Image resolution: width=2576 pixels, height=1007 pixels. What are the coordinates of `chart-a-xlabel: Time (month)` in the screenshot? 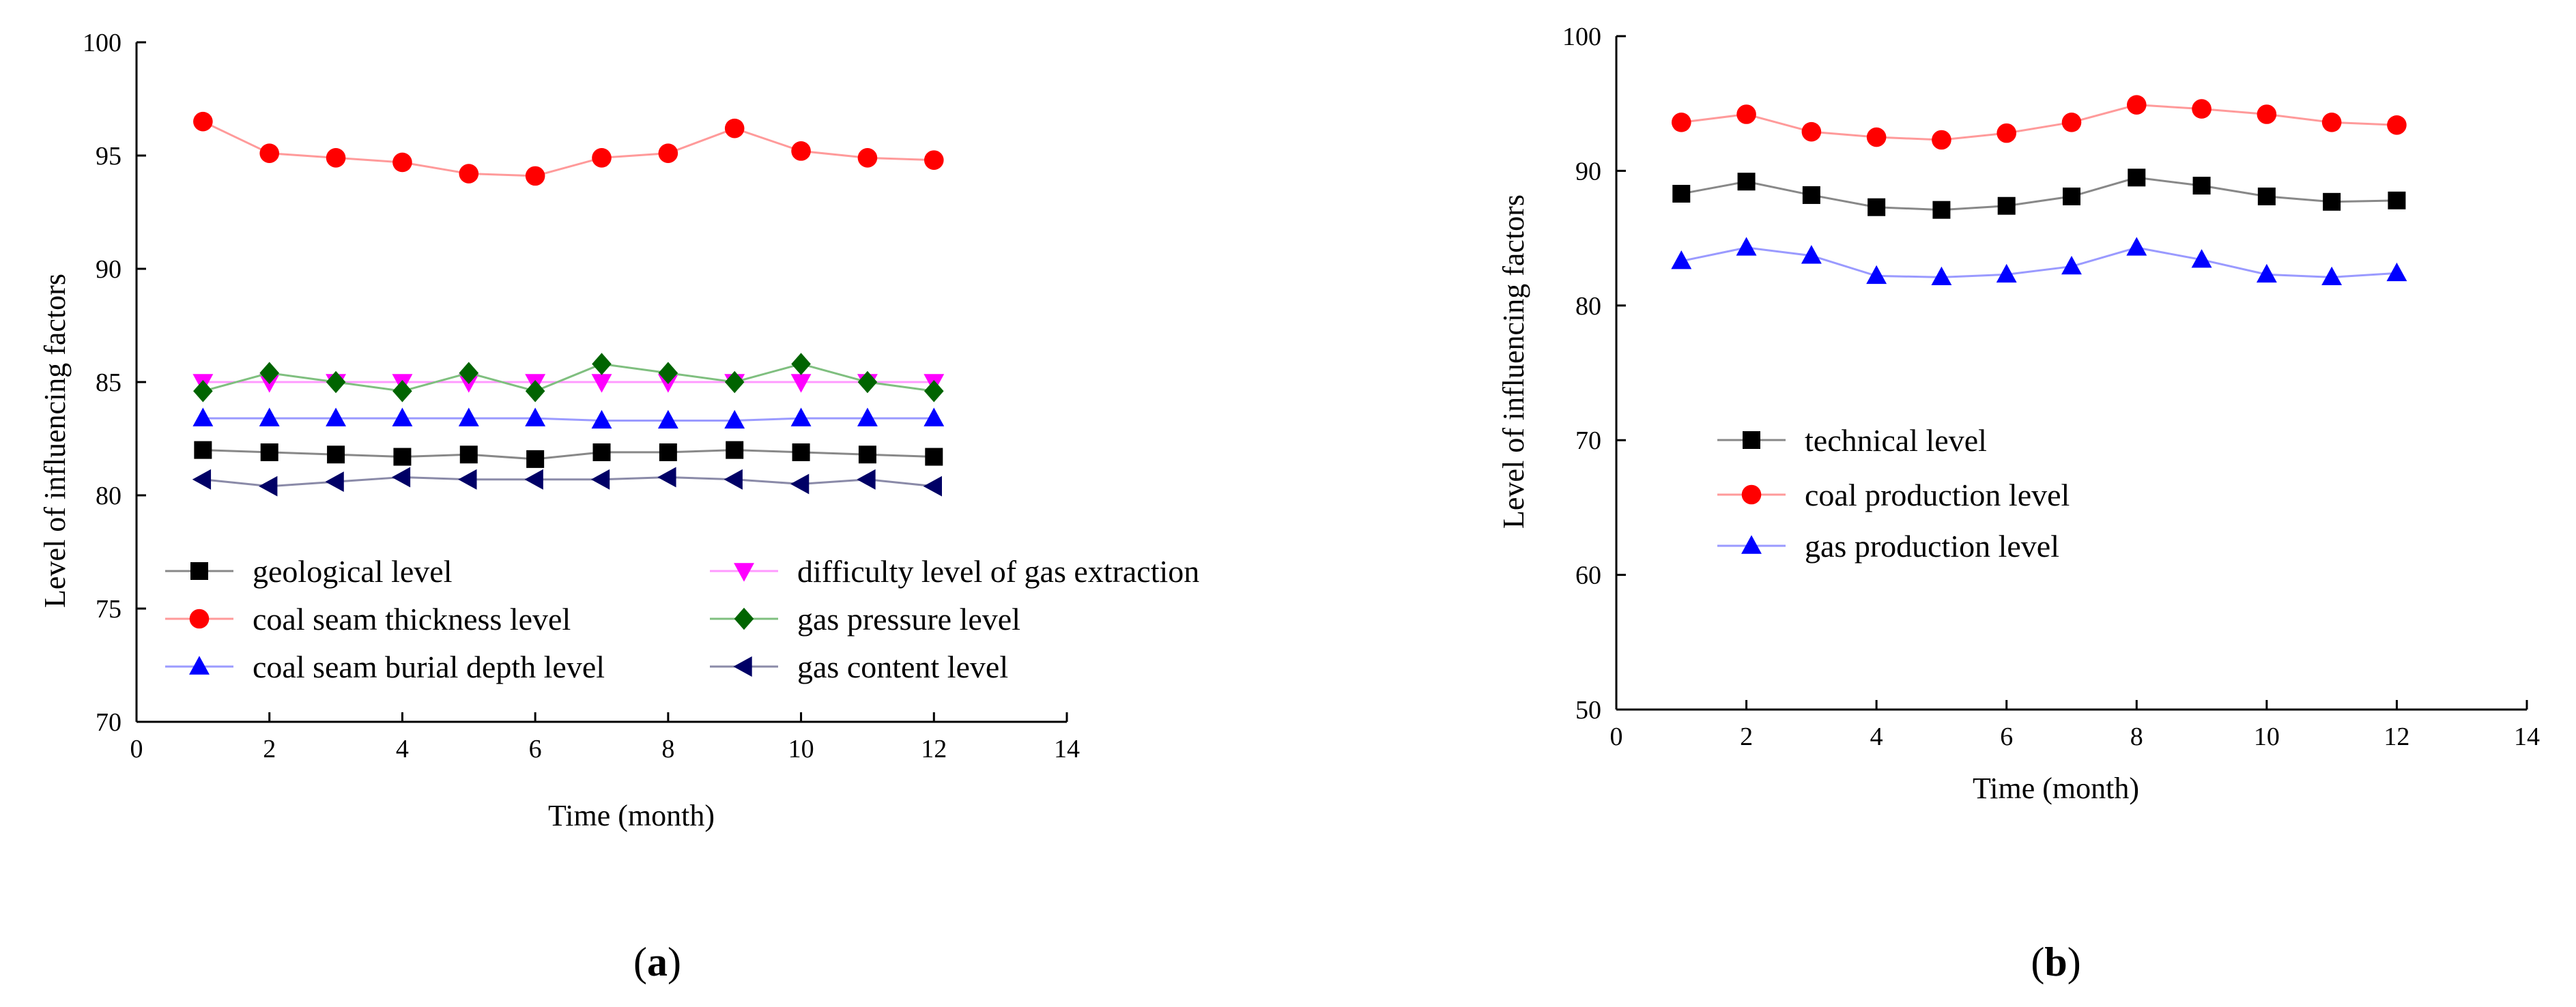 It's located at (631, 815).